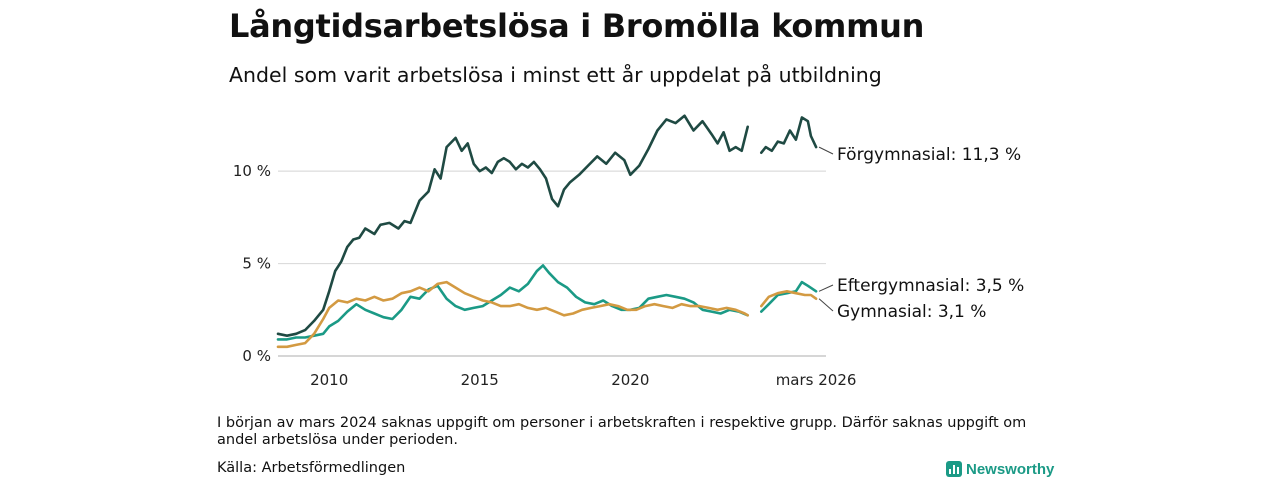 The image size is (1280, 480). Describe the element at coordinates (480, 380) in the screenshot. I see `x-tick-label: 2015` at that location.